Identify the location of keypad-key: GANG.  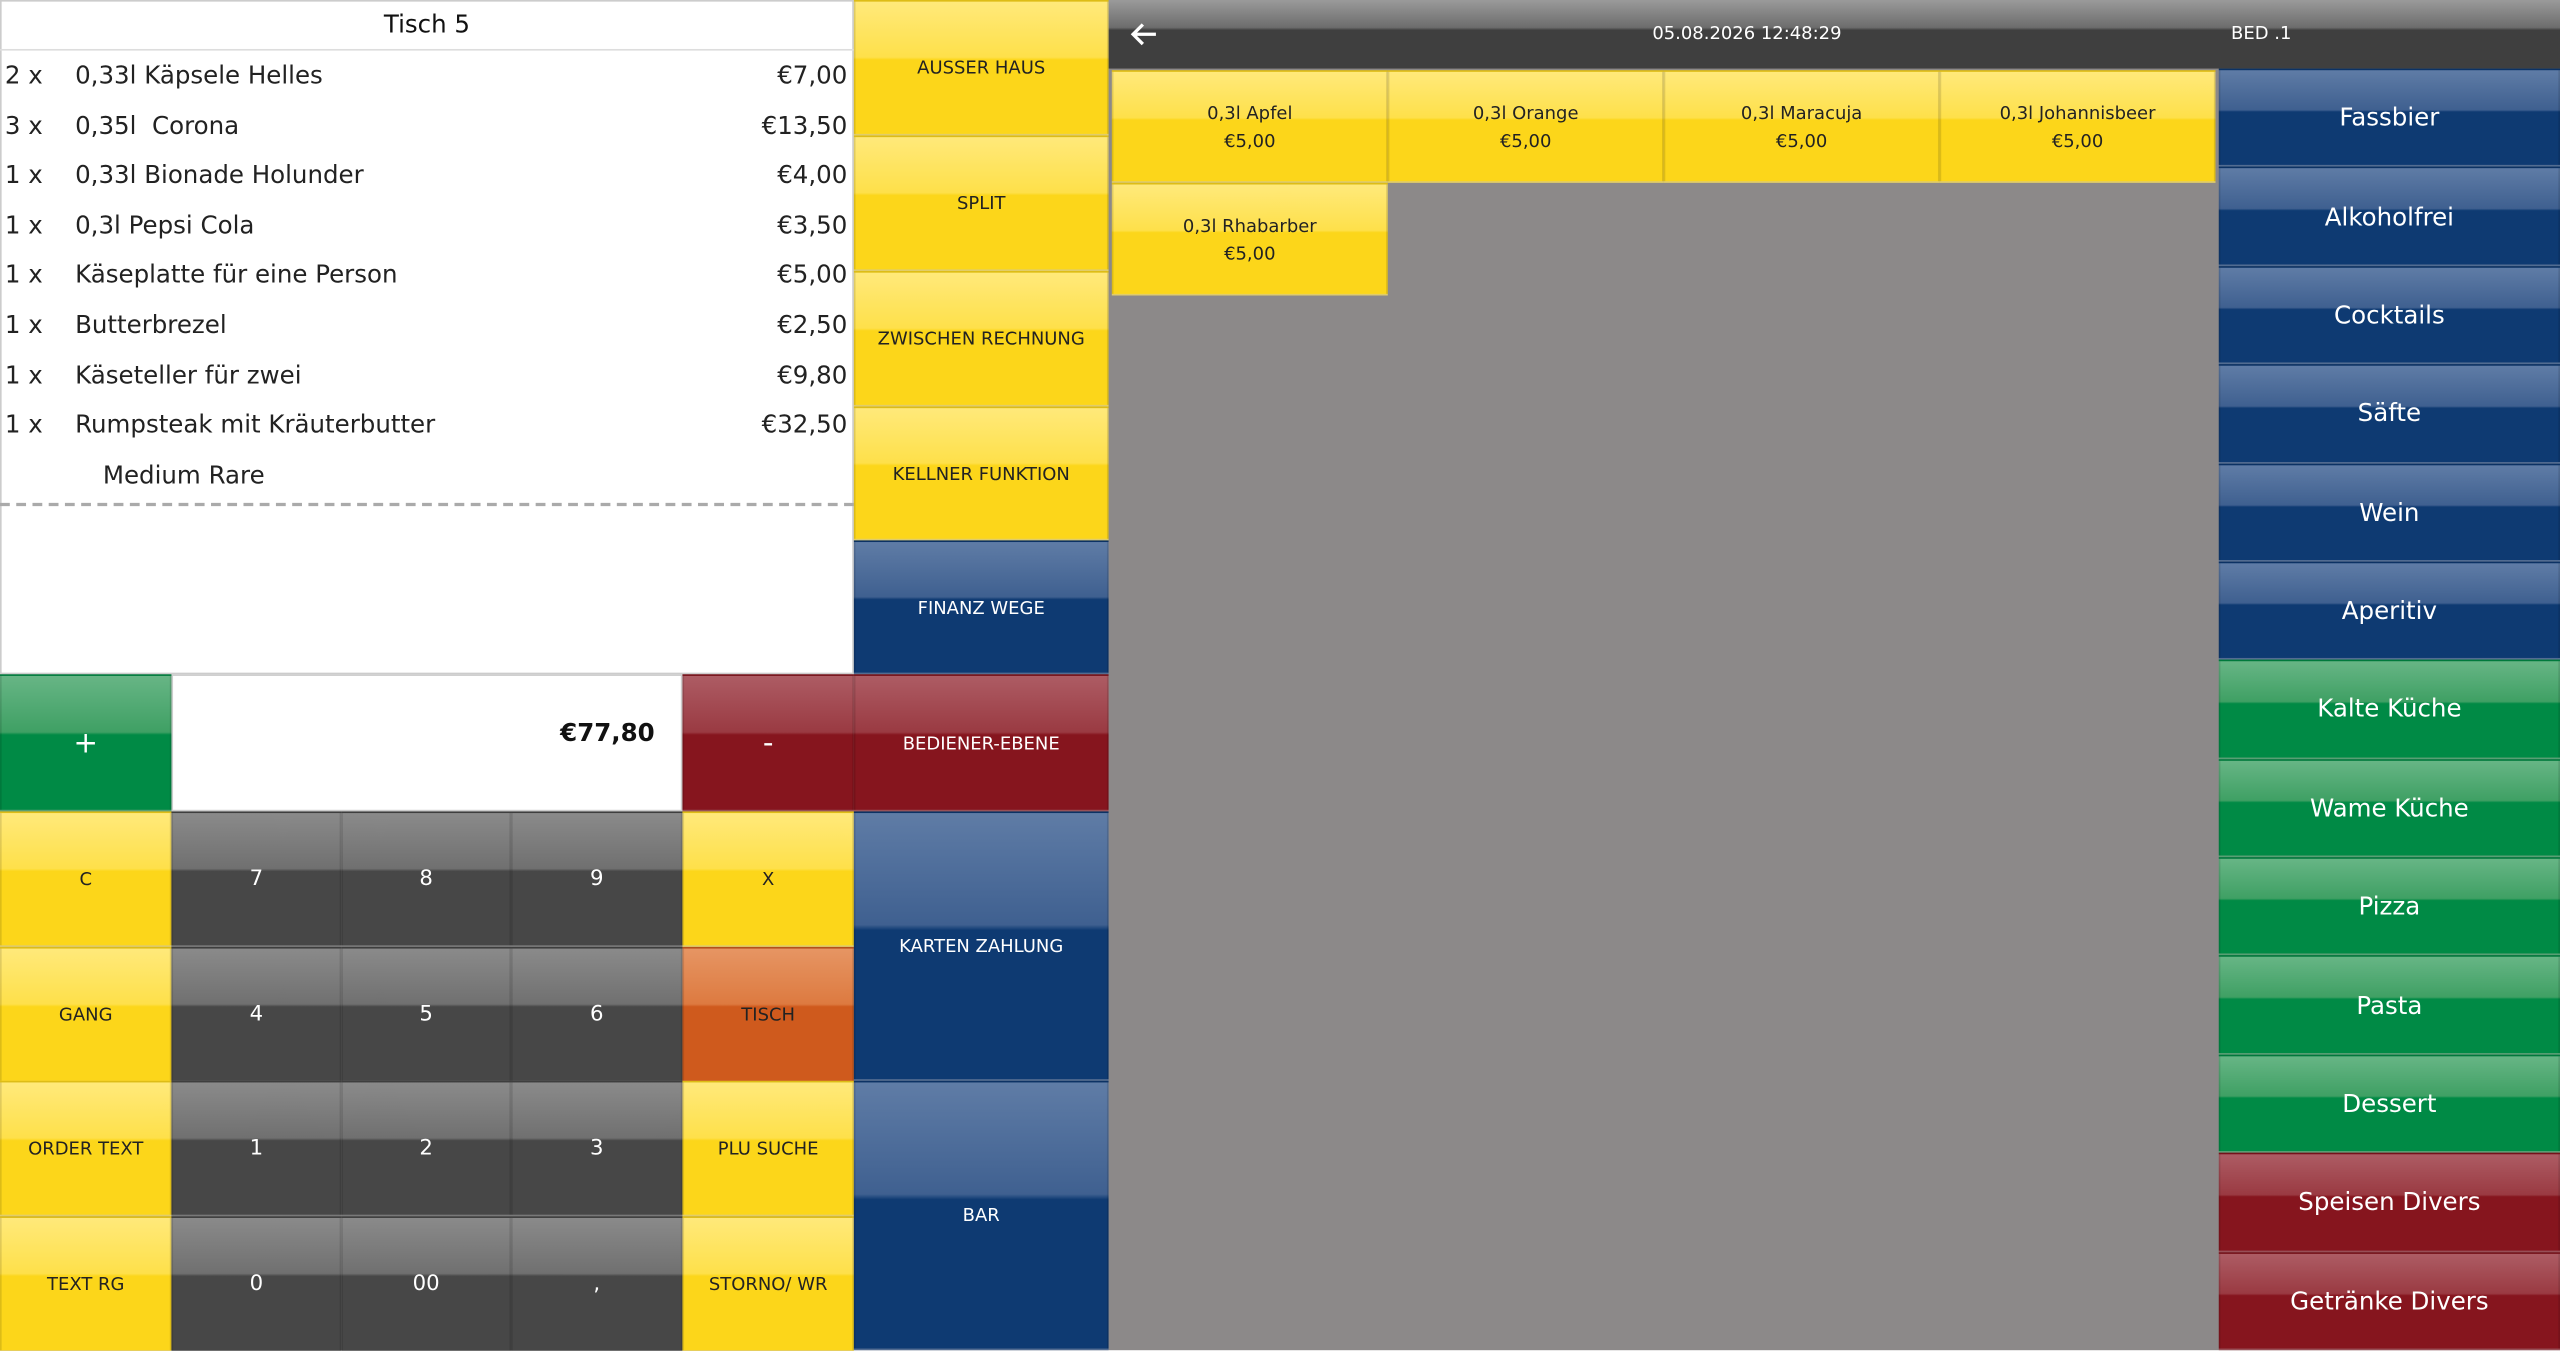
(86, 1014).